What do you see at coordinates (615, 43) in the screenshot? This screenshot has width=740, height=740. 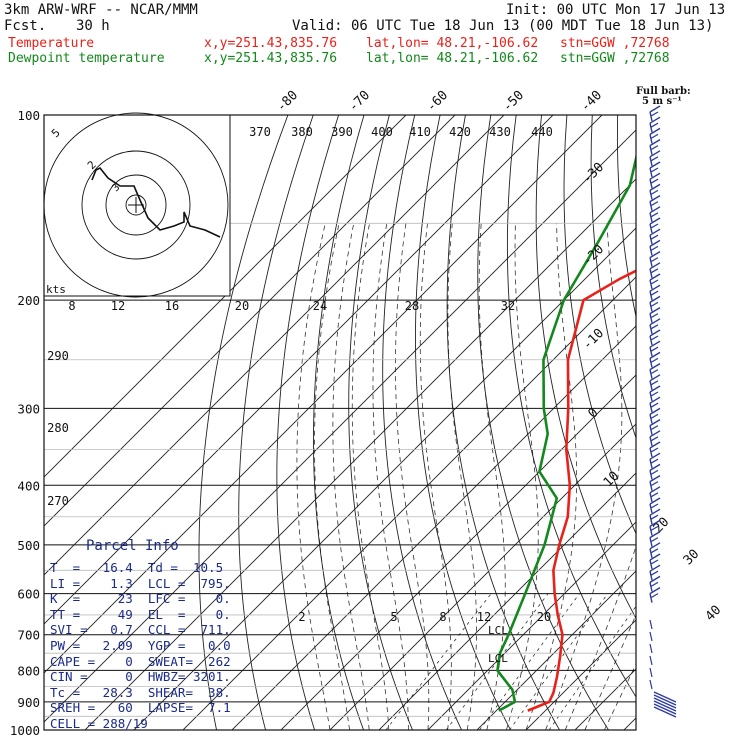 I see `temperature-stn: stn=GGW ,72768` at bounding box center [615, 43].